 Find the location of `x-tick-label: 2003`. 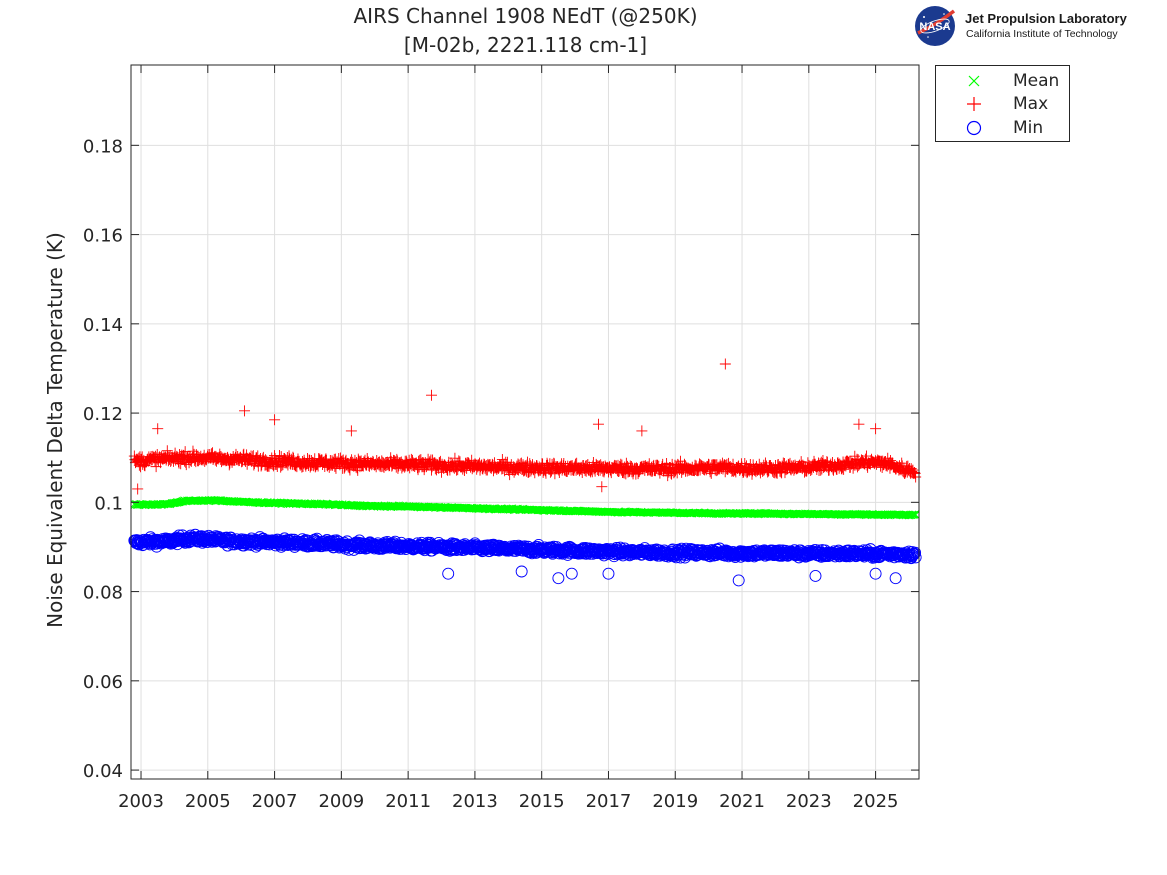

x-tick-label: 2003 is located at coordinates (141, 801).